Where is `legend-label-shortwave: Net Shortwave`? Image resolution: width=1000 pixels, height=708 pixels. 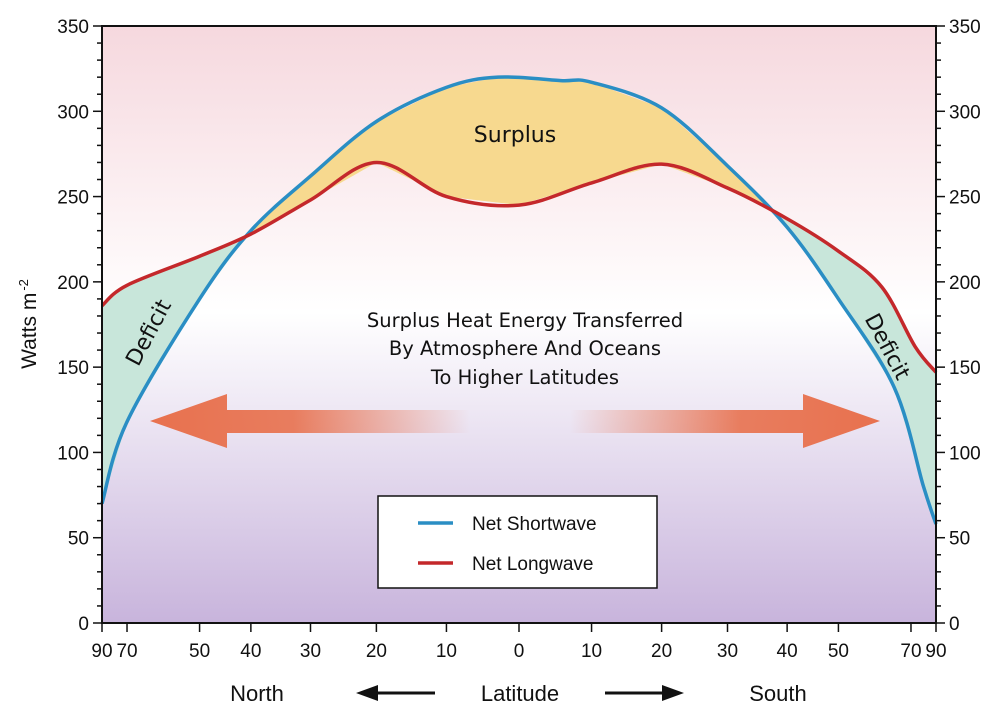
legend-label-shortwave: Net Shortwave is located at coordinates (534, 524).